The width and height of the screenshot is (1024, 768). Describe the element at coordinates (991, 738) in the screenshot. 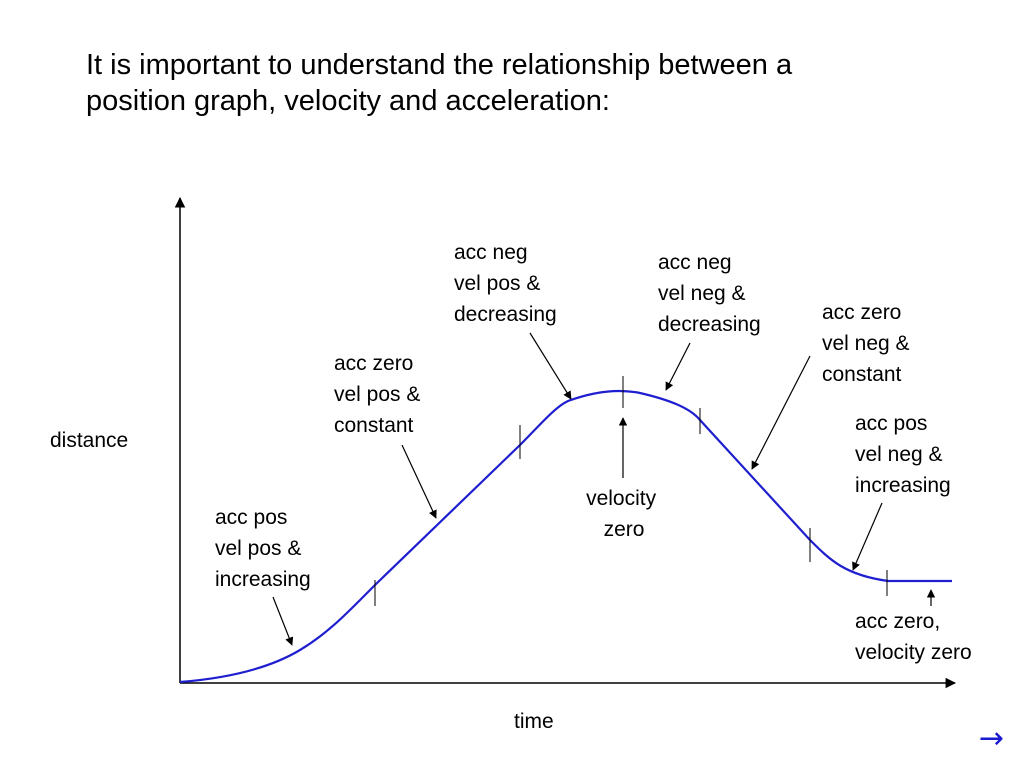

I see `next-slide-arrow-icon: →` at that location.